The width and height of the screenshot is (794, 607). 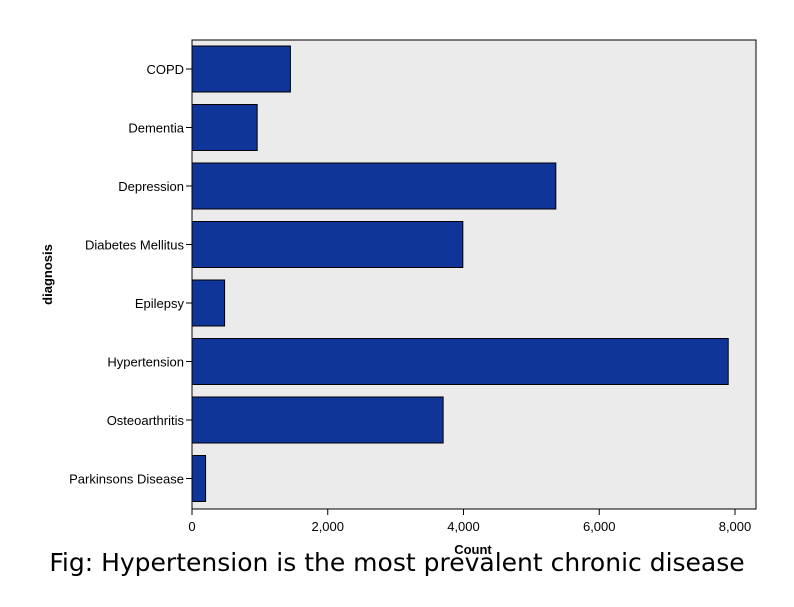 I want to click on y-tick-label: COPD, so click(x=165, y=69).